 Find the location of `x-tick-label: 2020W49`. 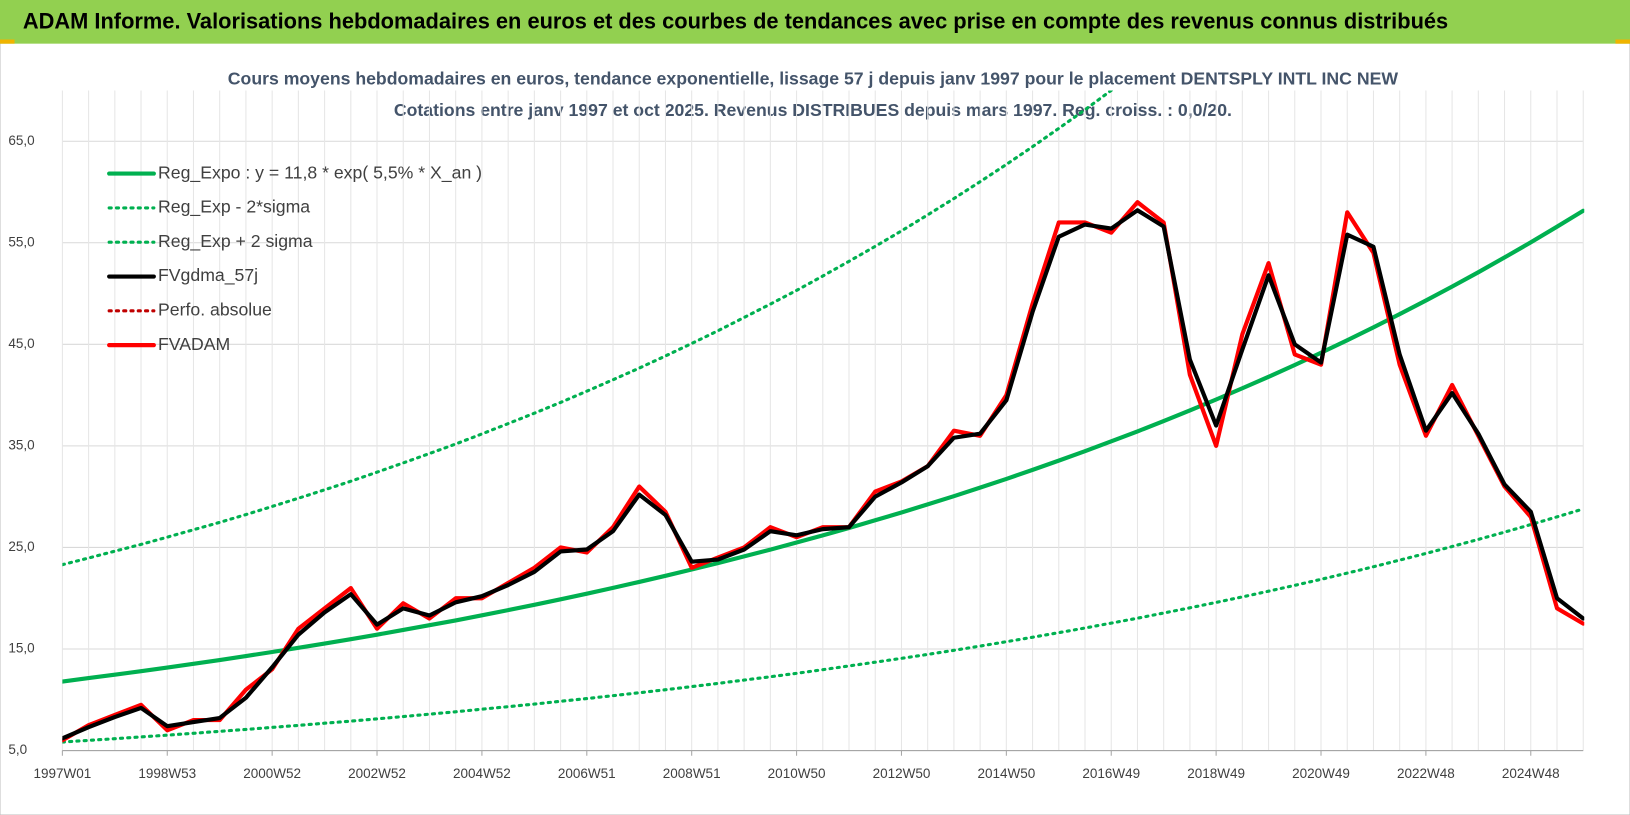

x-tick-label: 2020W49 is located at coordinates (1321, 773).